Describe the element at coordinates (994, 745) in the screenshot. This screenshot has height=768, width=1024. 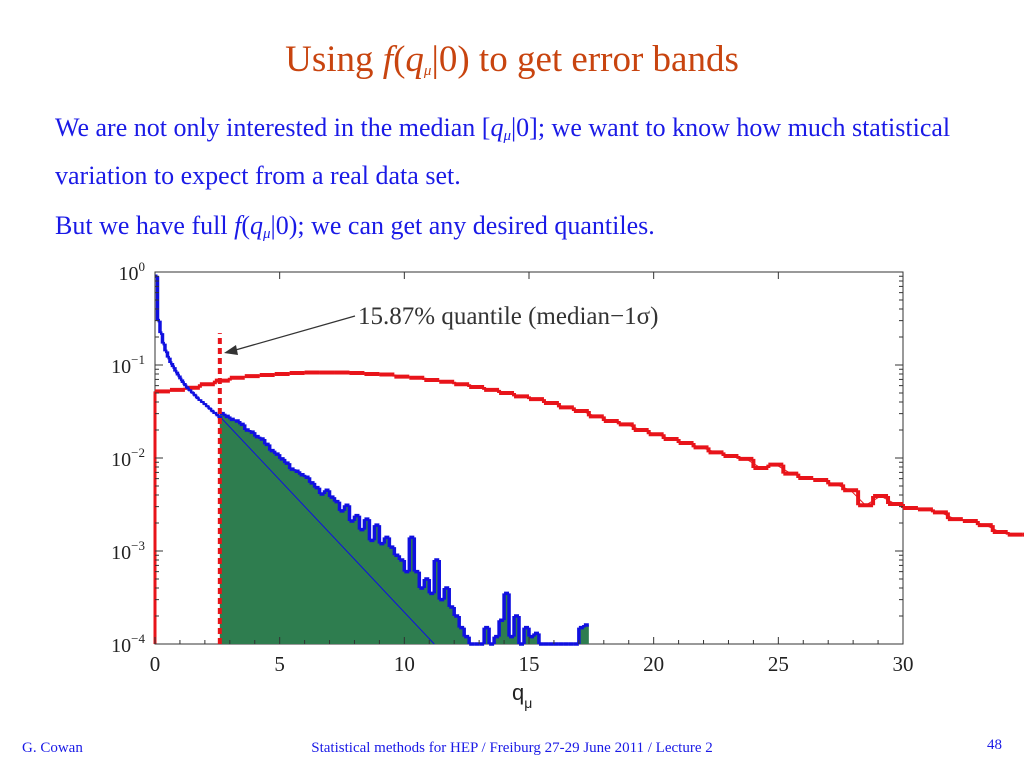
I see `page-number: 48` at that location.